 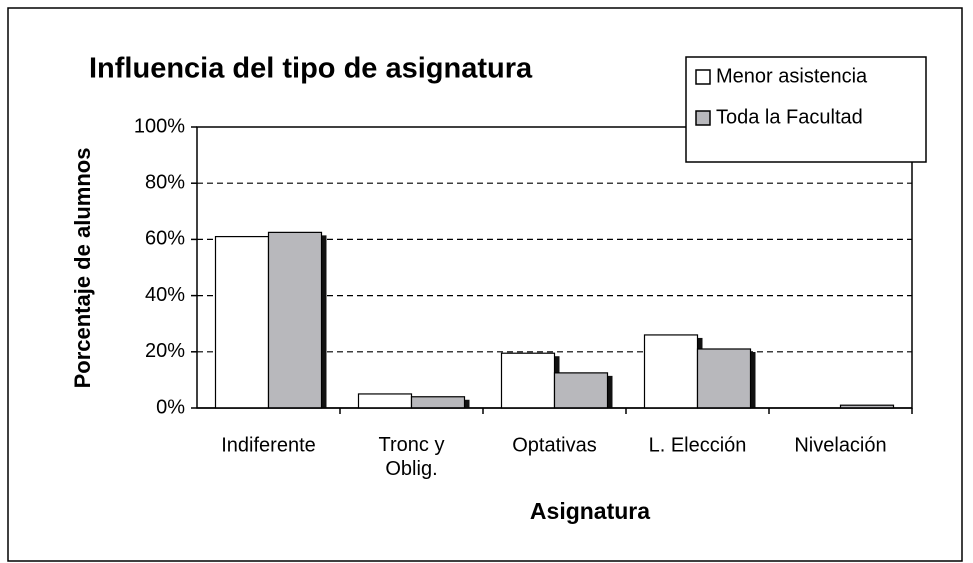 I want to click on legend-label: Menor asistencia, so click(x=792, y=76).